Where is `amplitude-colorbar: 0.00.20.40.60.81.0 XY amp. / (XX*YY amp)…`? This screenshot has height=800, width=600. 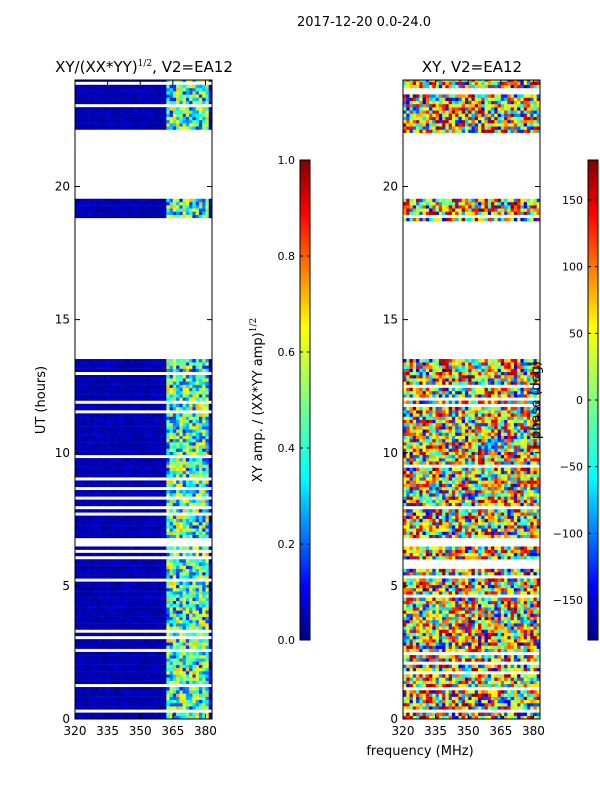 amplitude-colorbar: 0.00.20.40.60.81.0 XY amp. / (XX*YY amp)… is located at coordinates (280, 400).